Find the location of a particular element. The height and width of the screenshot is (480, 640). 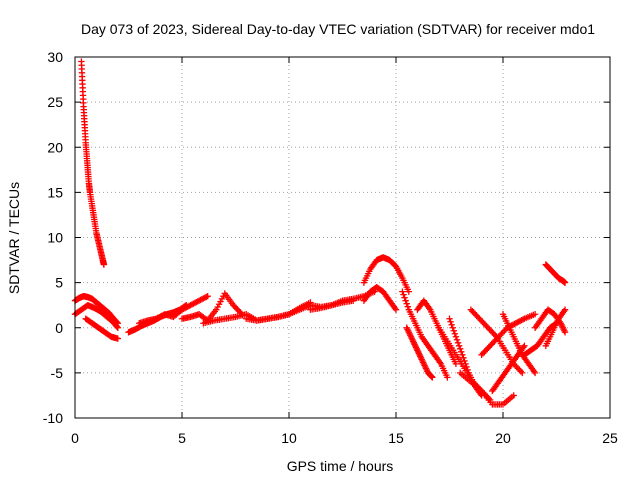

x-tick-labels: 0 5 10 15 20 25 is located at coordinates (344, 438).